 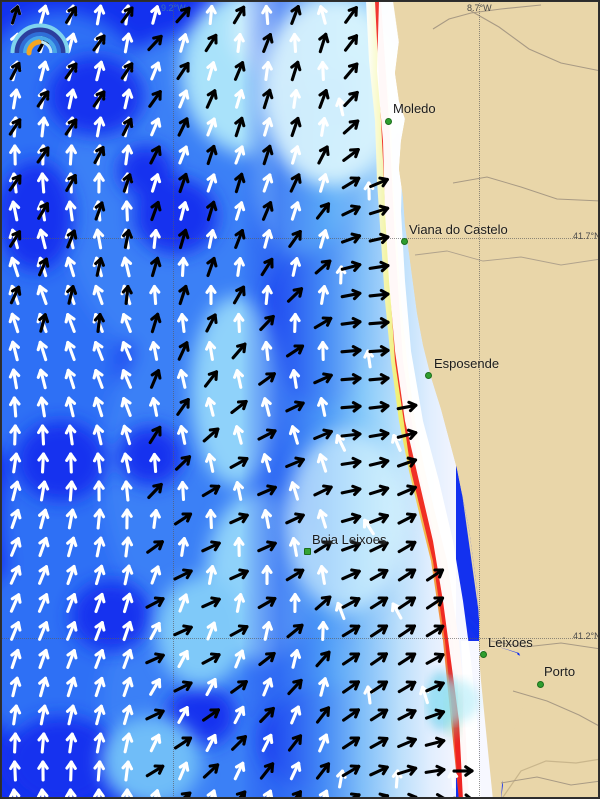 I want to click on longitude-label: 9.2°W, so click(x=173, y=8).